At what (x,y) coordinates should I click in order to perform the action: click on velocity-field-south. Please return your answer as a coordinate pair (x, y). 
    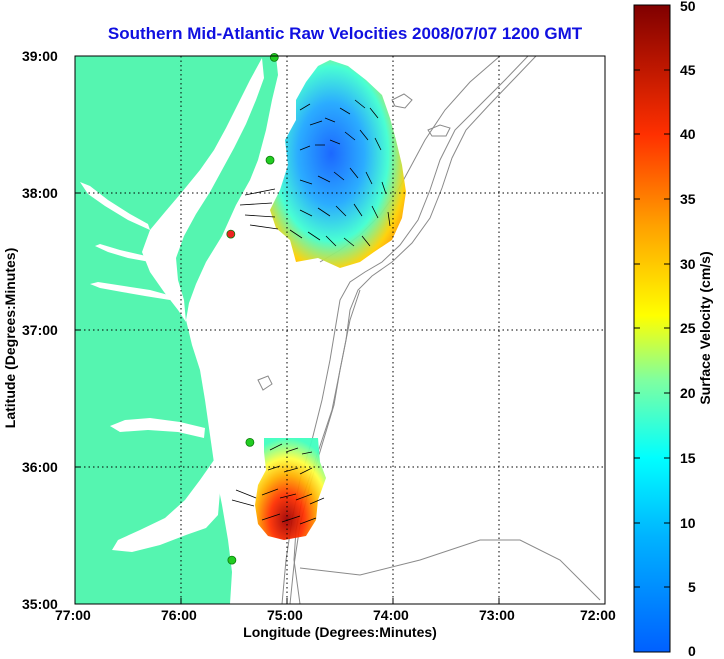
    Looking at the image, I should click on (290, 489).